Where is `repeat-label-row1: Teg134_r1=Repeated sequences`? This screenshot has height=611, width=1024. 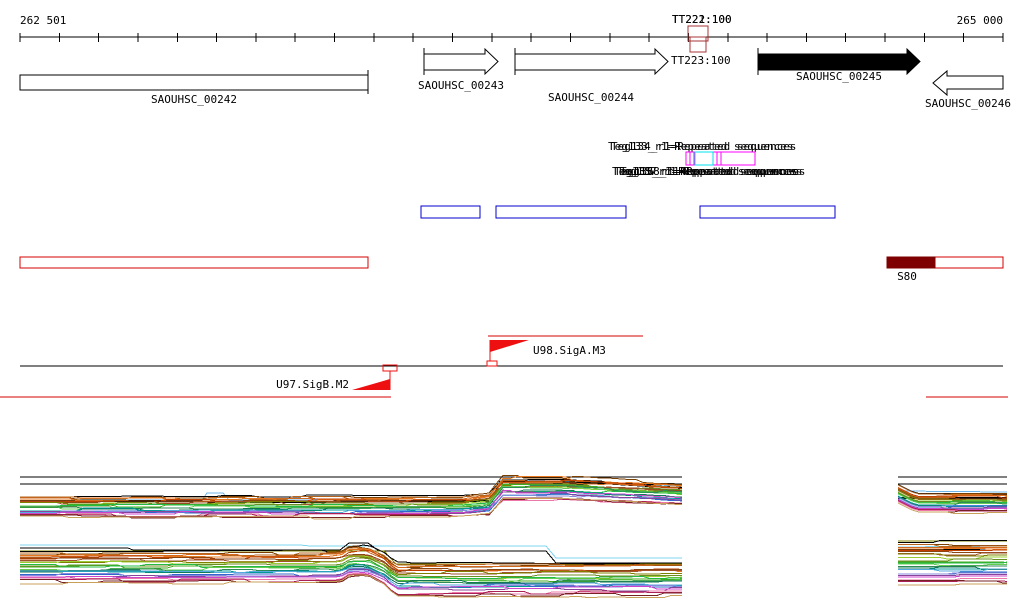 repeat-label-row1: Teg134_r1=Repeated sequences is located at coordinates (703, 146).